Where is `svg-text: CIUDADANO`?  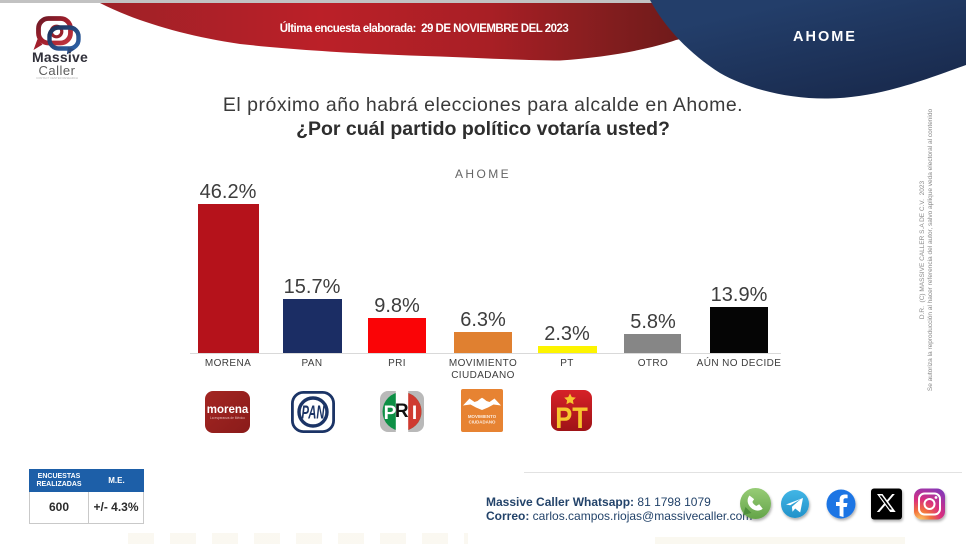
svg-text: CIUDADANO is located at coordinates (482, 422).